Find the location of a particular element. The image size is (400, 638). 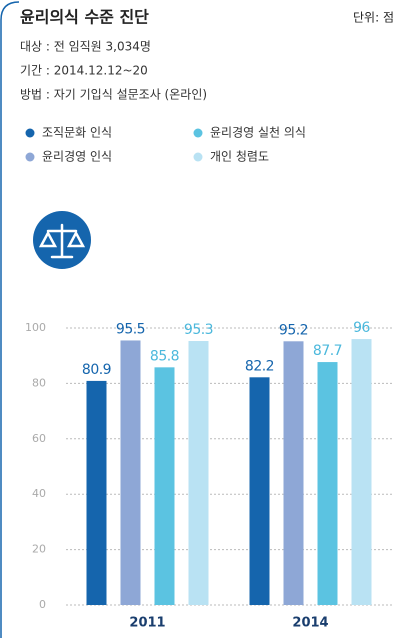

value-label: 80.9 is located at coordinates (96, 370).